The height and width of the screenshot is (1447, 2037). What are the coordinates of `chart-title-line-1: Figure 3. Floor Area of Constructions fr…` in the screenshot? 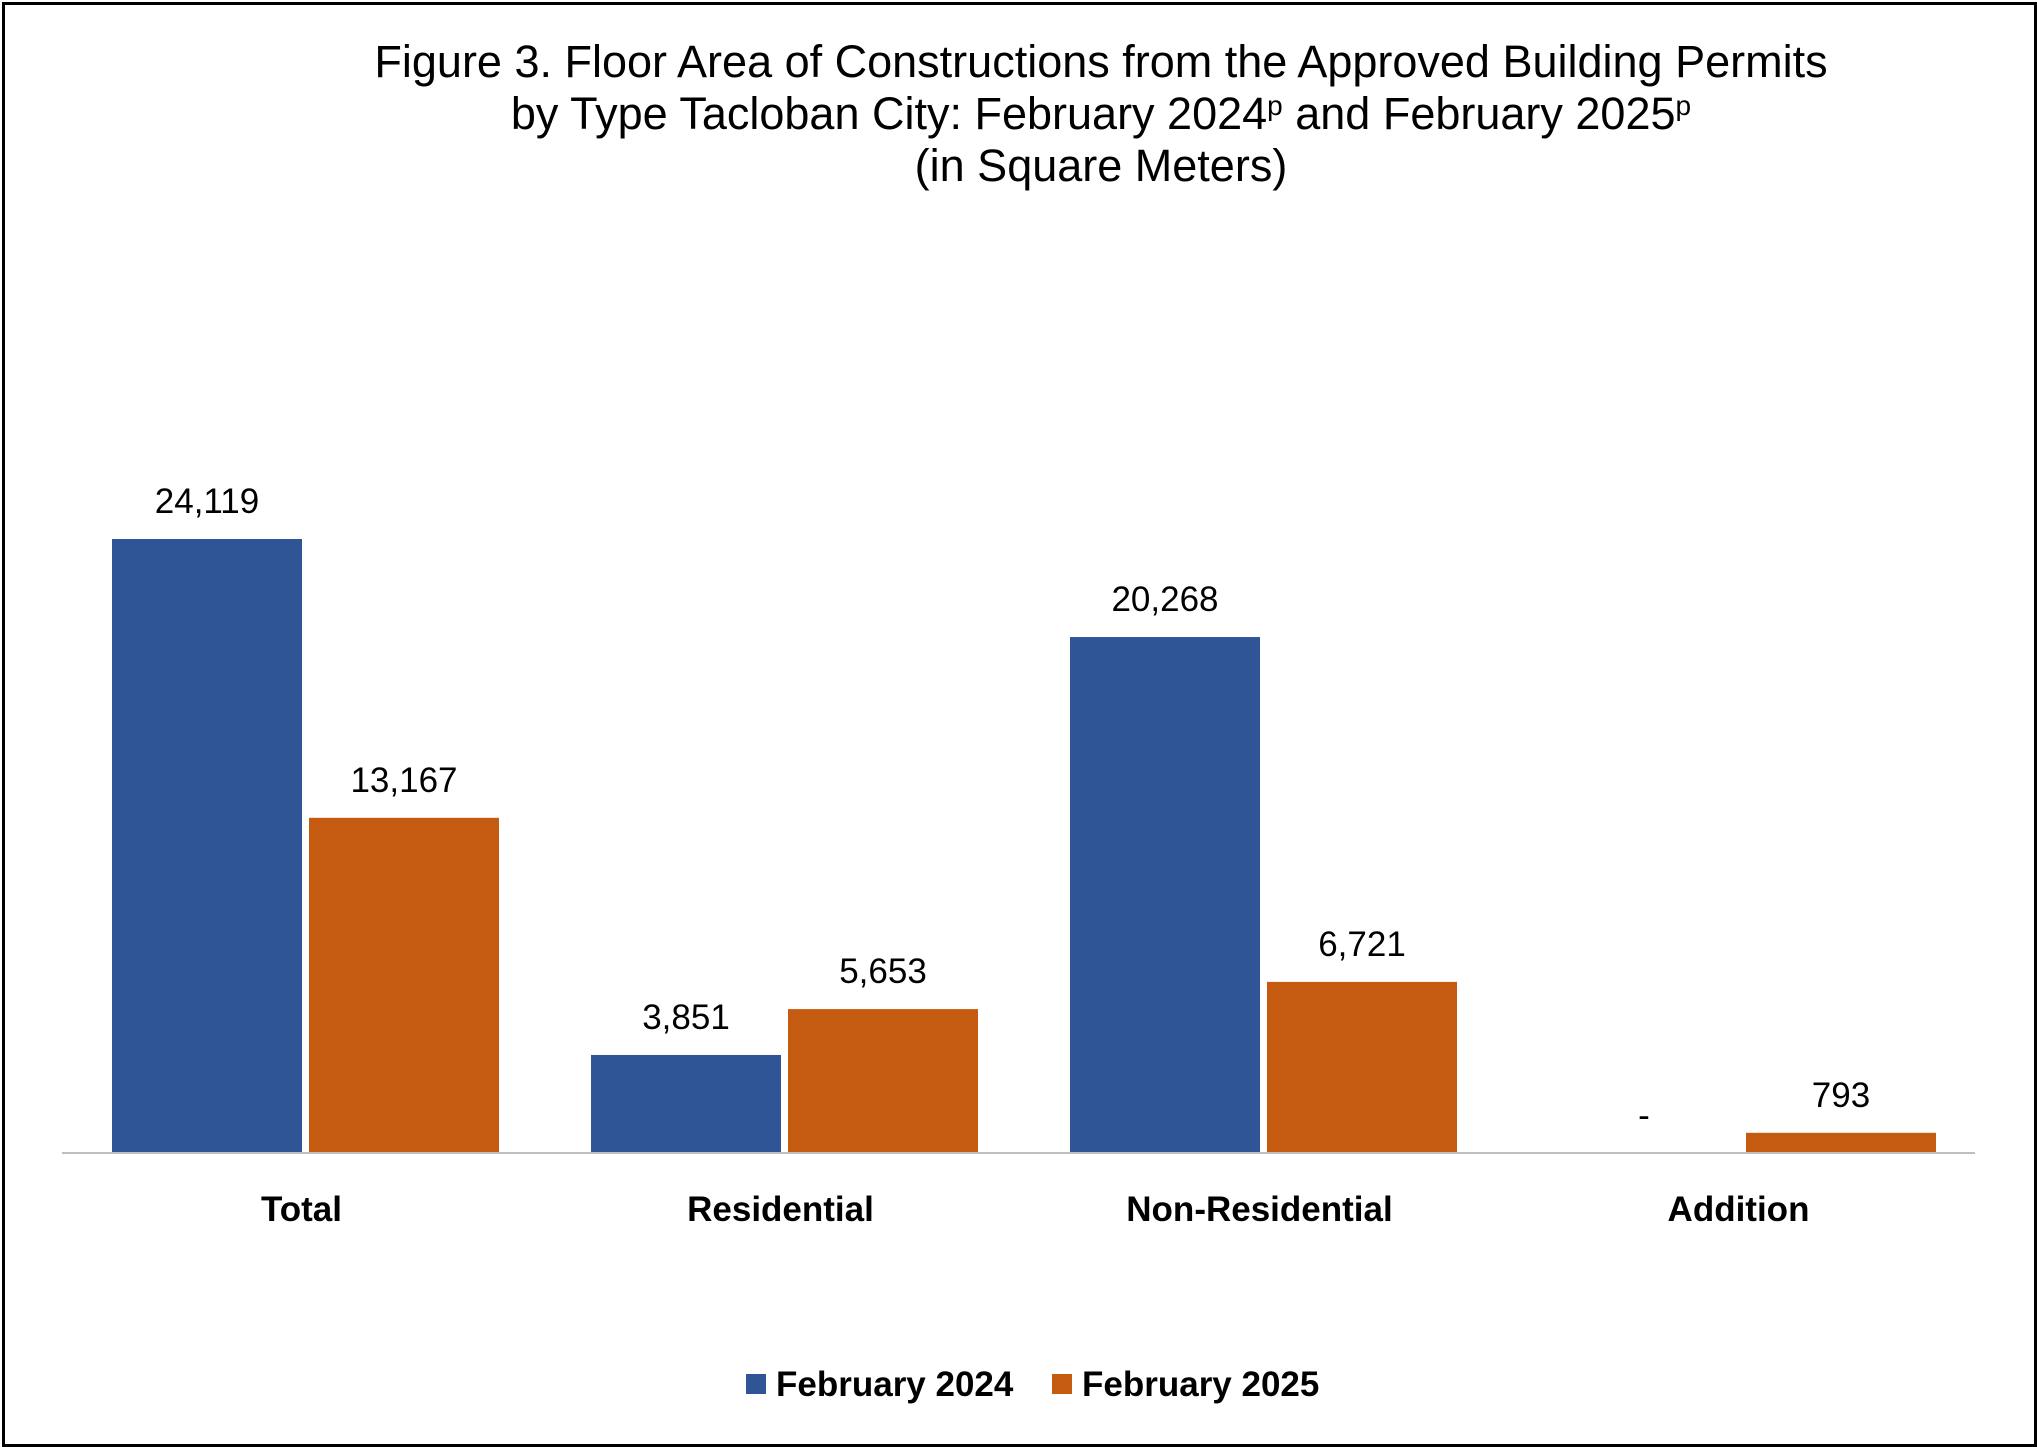 It's located at (1100, 61).